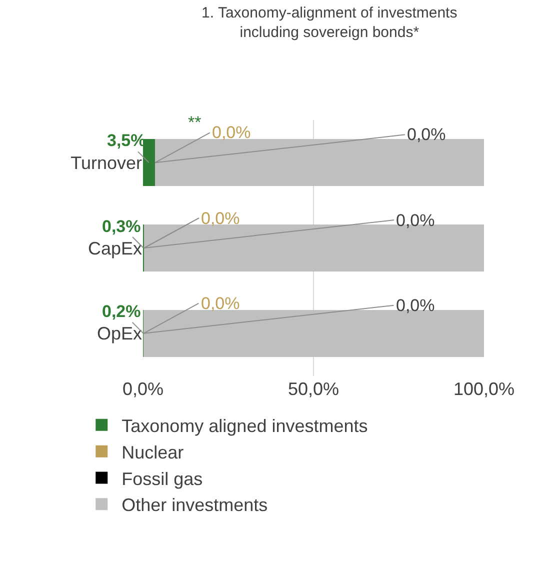 This screenshot has width=549, height=576. Describe the element at coordinates (153, 452) in the screenshot. I see `legend-label: Nuclear` at that location.